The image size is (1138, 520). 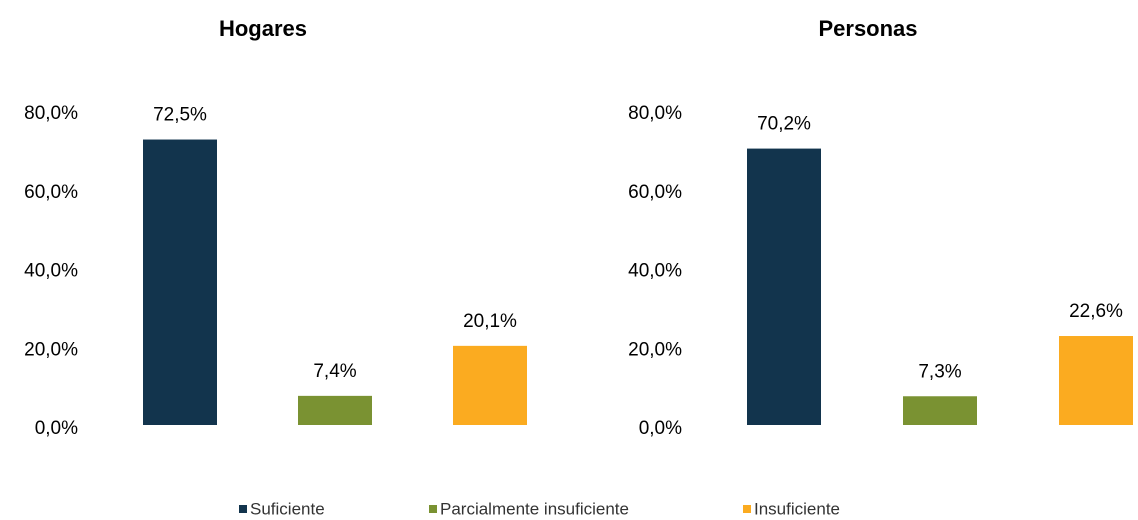 What do you see at coordinates (180, 115) in the screenshot?
I see `data-label: 72,5%` at bounding box center [180, 115].